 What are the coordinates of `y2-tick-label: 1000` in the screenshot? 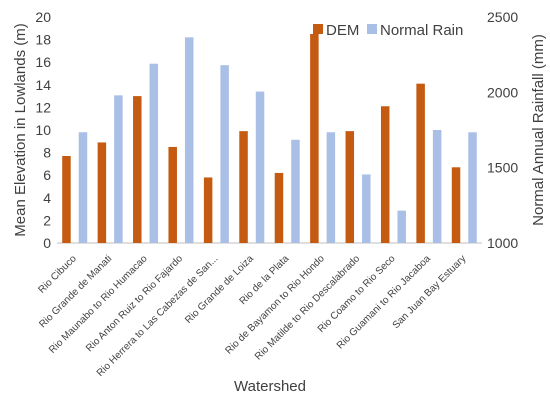 It's located at (502, 243).